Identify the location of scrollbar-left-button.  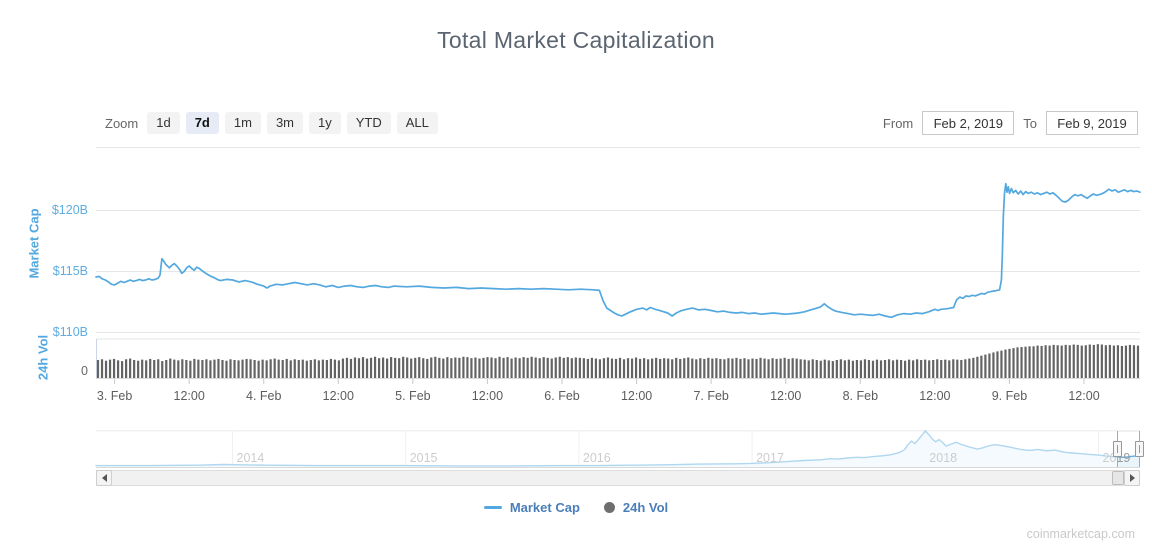
(104, 478).